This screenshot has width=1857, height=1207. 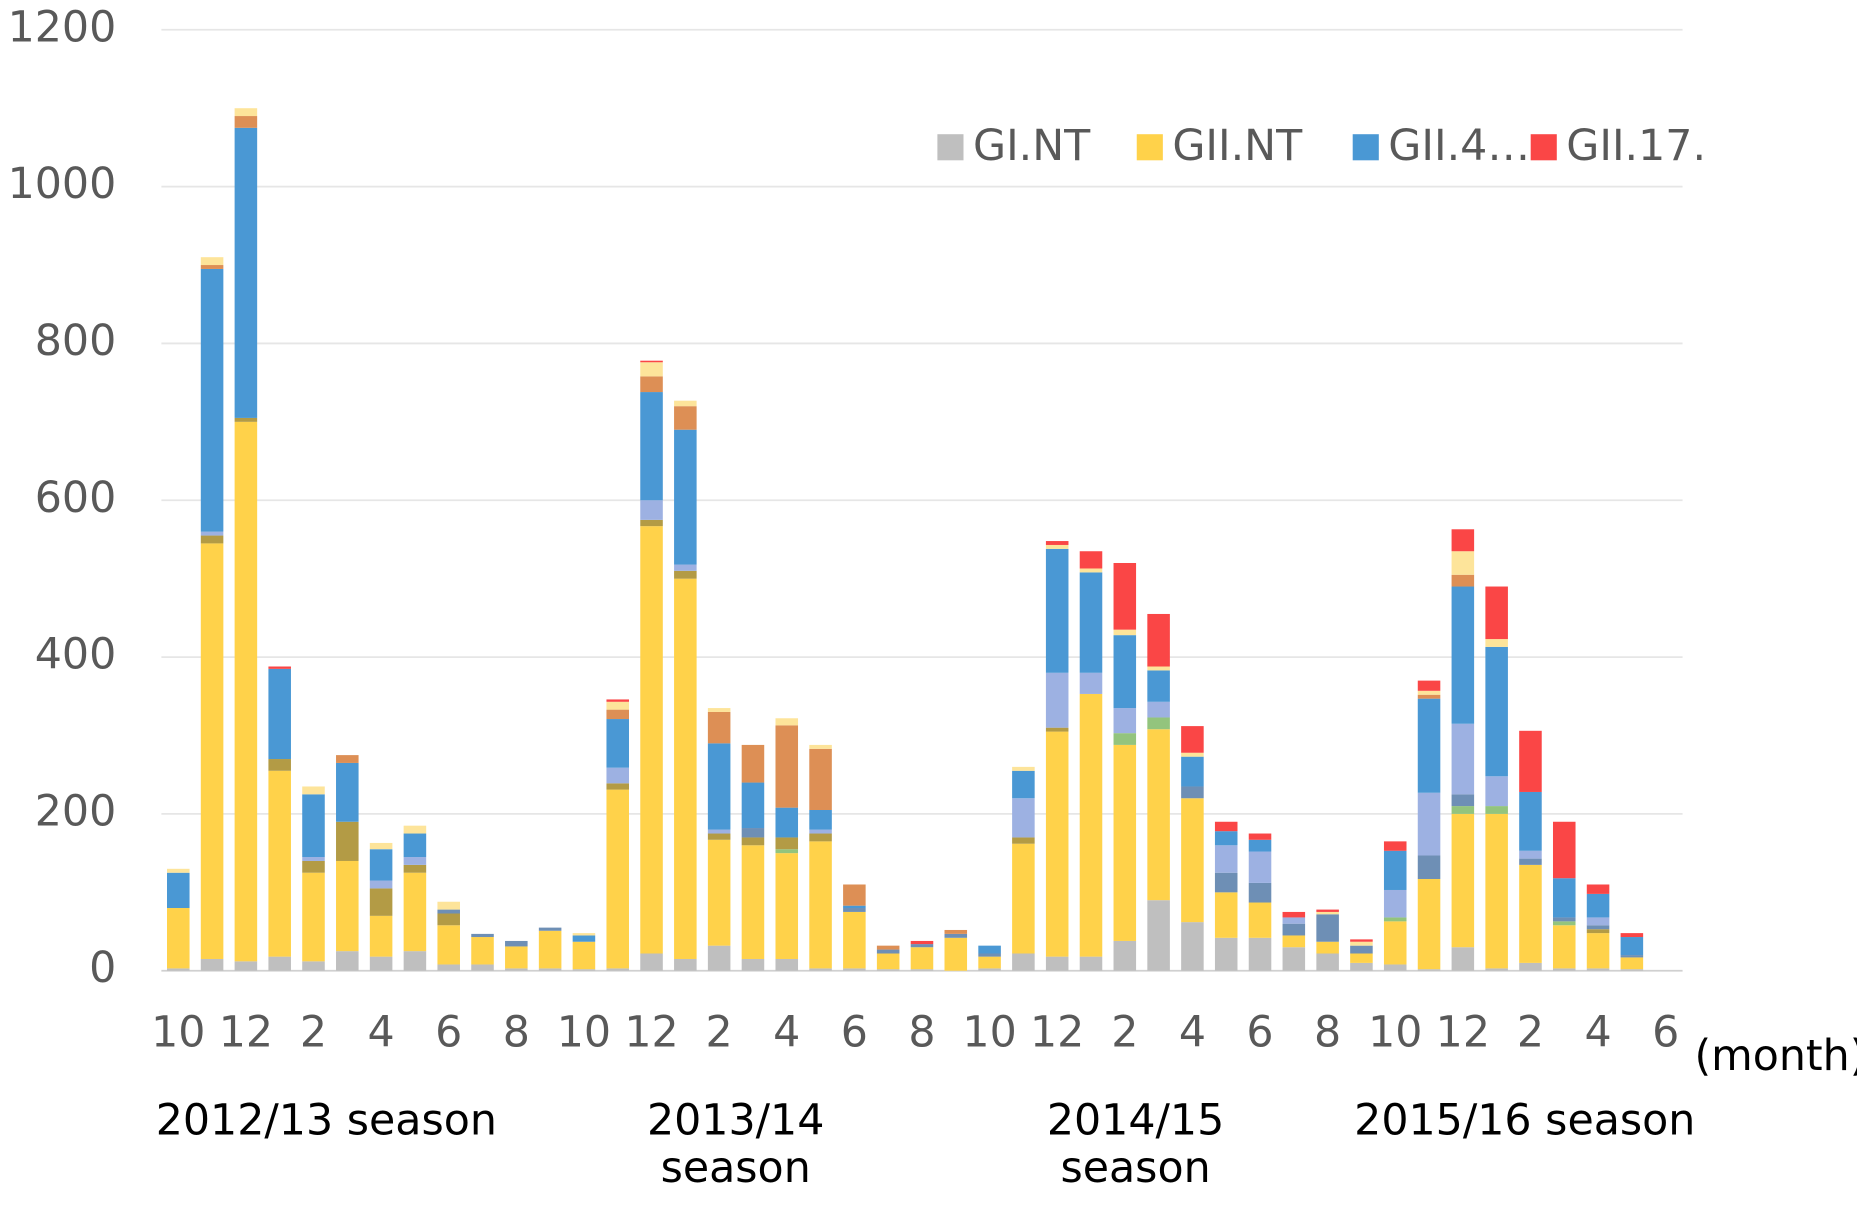 I want to click on y-tick-label: 0, so click(x=102, y=968).